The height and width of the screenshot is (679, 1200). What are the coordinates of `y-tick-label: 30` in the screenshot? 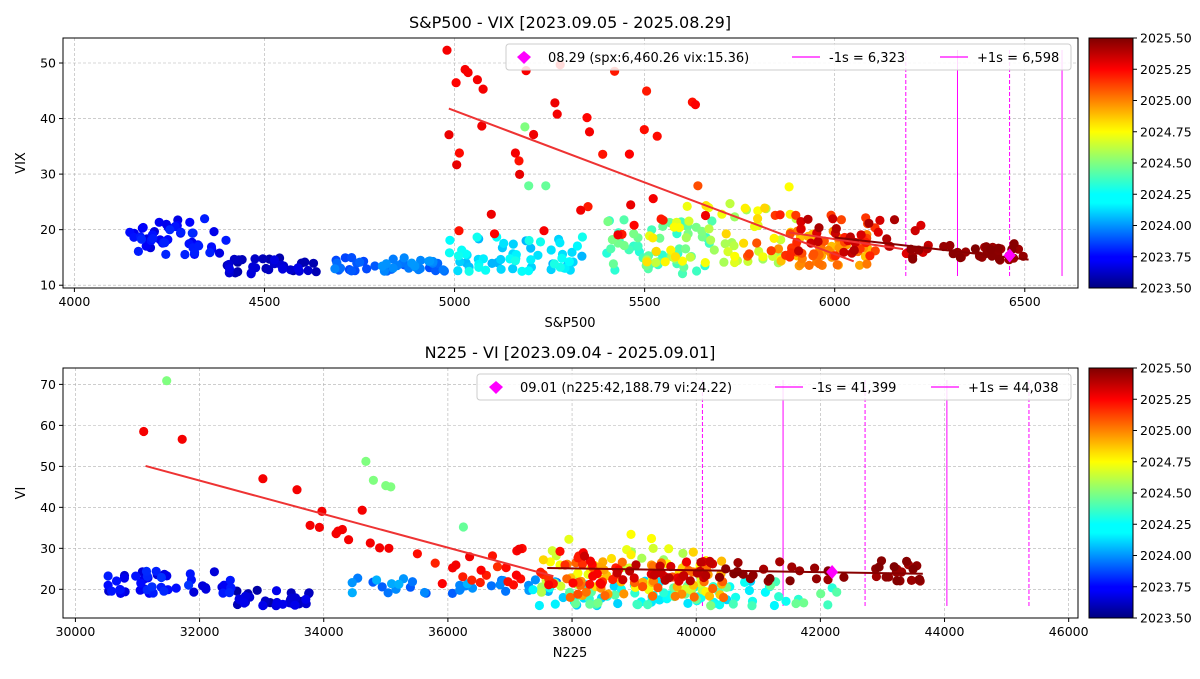 It's located at (48, 174).